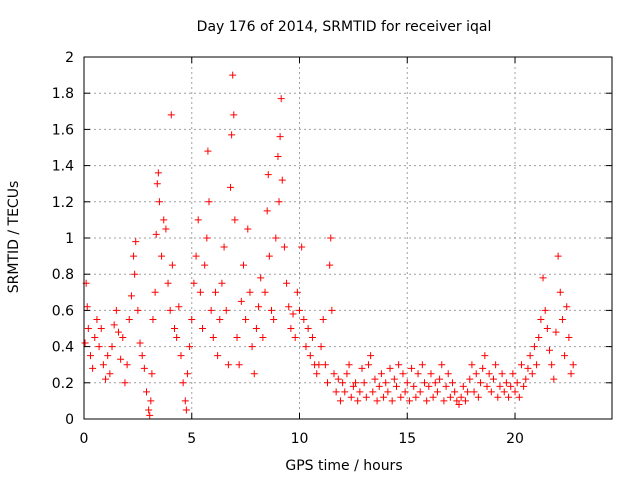 The height and width of the screenshot is (480, 640). What do you see at coordinates (407, 439) in the screenshot?
I see `x-tick-label: 15` at bounding box center [407, 439].